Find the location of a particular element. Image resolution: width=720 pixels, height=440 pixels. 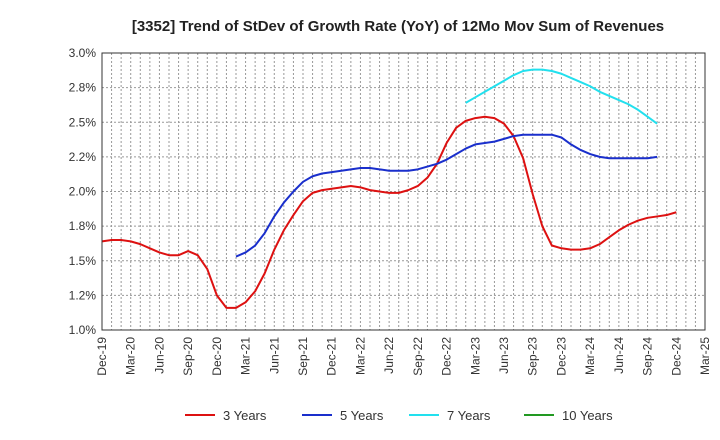

y-tick-label: 2.0% is located at coordinates (83, 192).